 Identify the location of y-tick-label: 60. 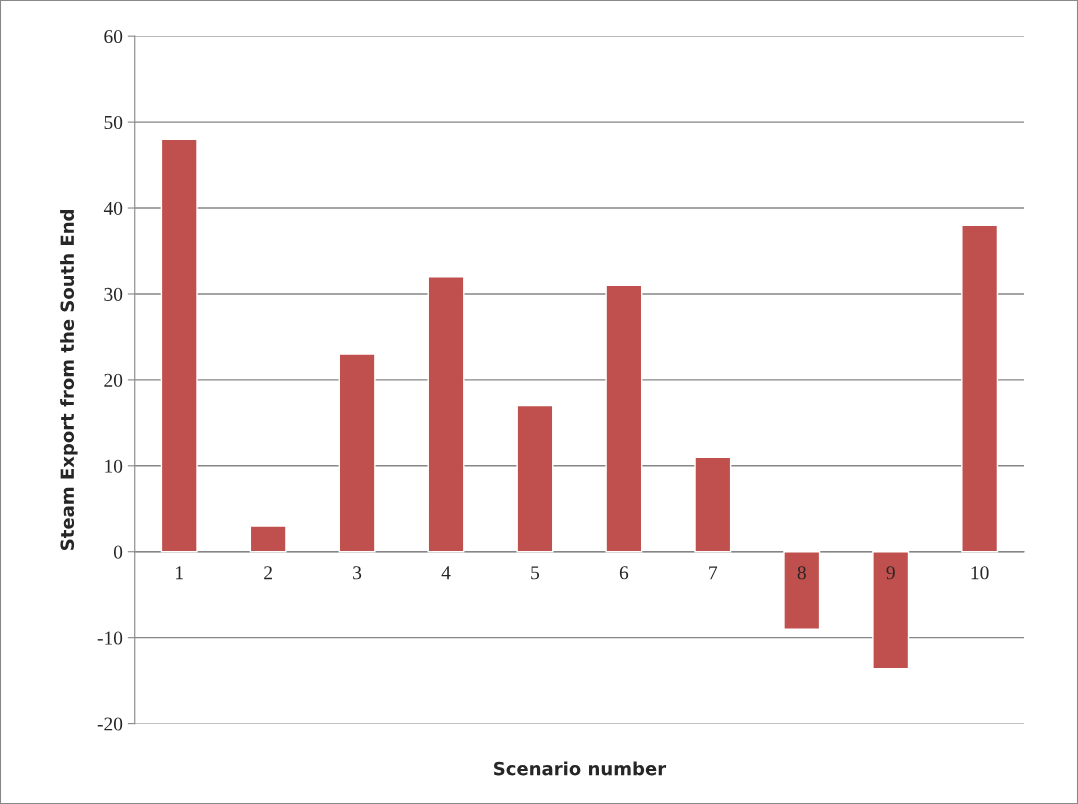
(113, 37).